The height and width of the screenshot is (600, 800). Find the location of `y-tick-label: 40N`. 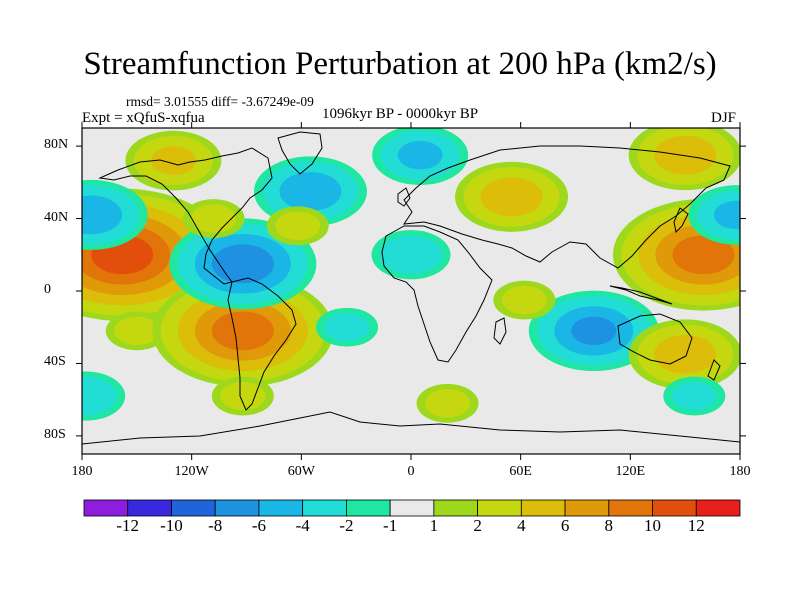

y-tick-label: 40N is located at coordinates (56, 217).